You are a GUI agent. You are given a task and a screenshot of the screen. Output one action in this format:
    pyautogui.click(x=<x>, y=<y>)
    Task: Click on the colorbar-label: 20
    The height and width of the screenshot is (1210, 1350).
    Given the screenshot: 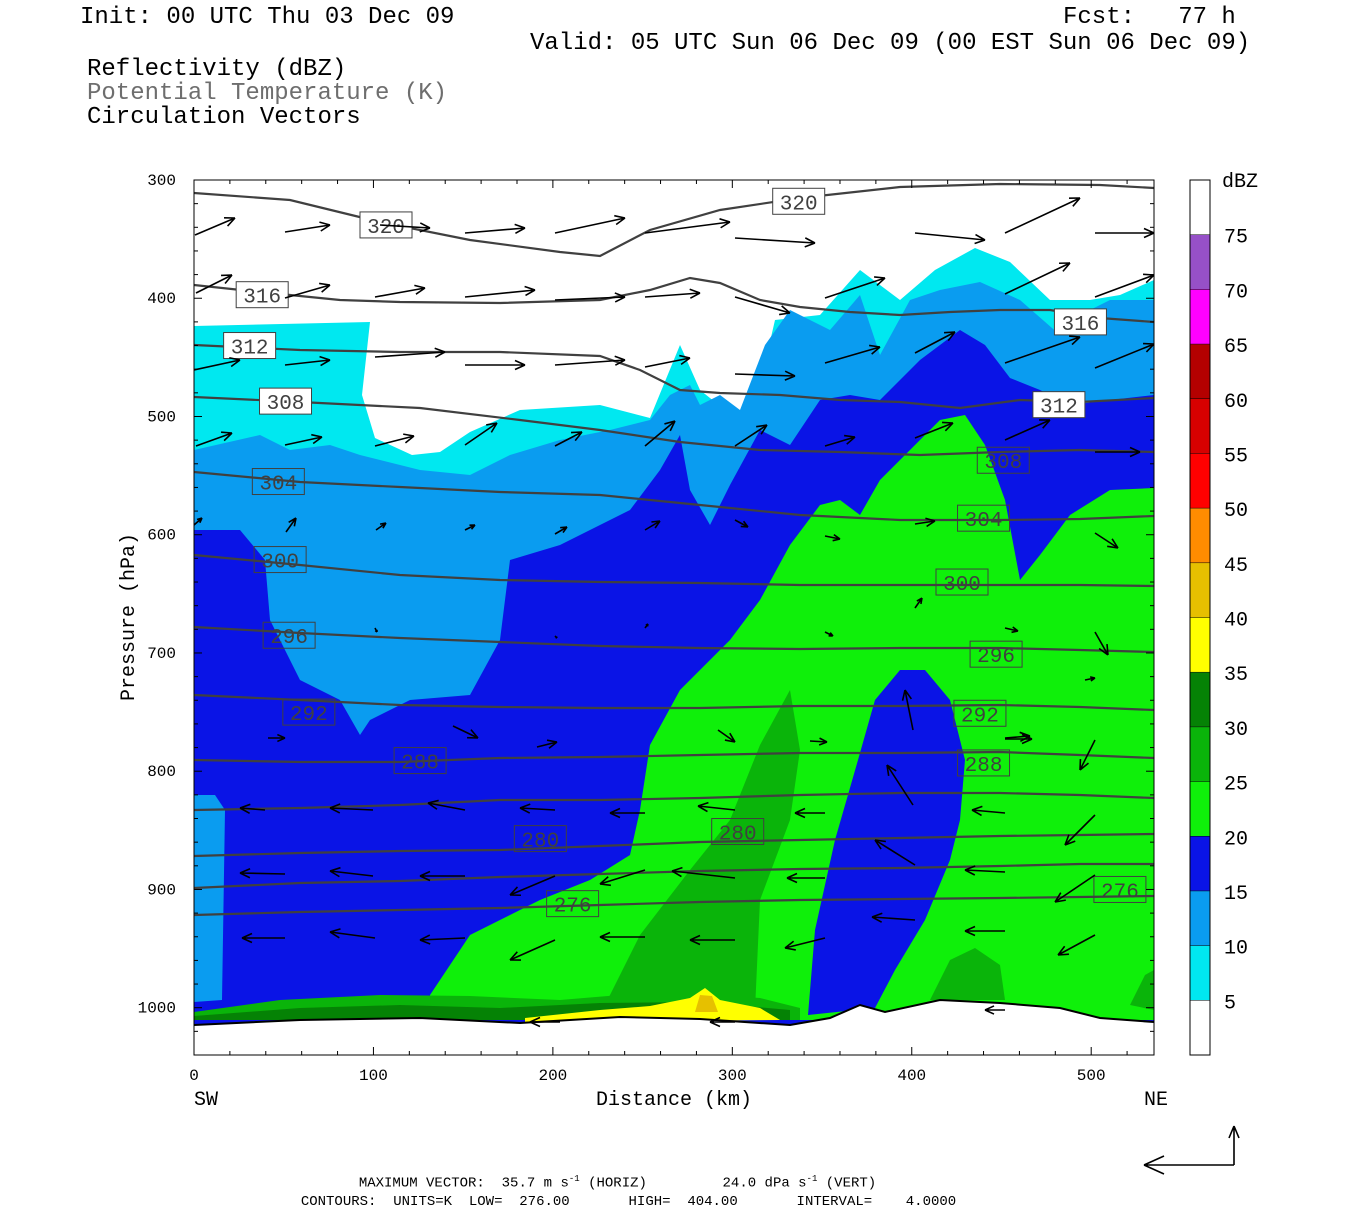 What is the action you would take?
    pyautogui.click(x=1236, y=839)
    